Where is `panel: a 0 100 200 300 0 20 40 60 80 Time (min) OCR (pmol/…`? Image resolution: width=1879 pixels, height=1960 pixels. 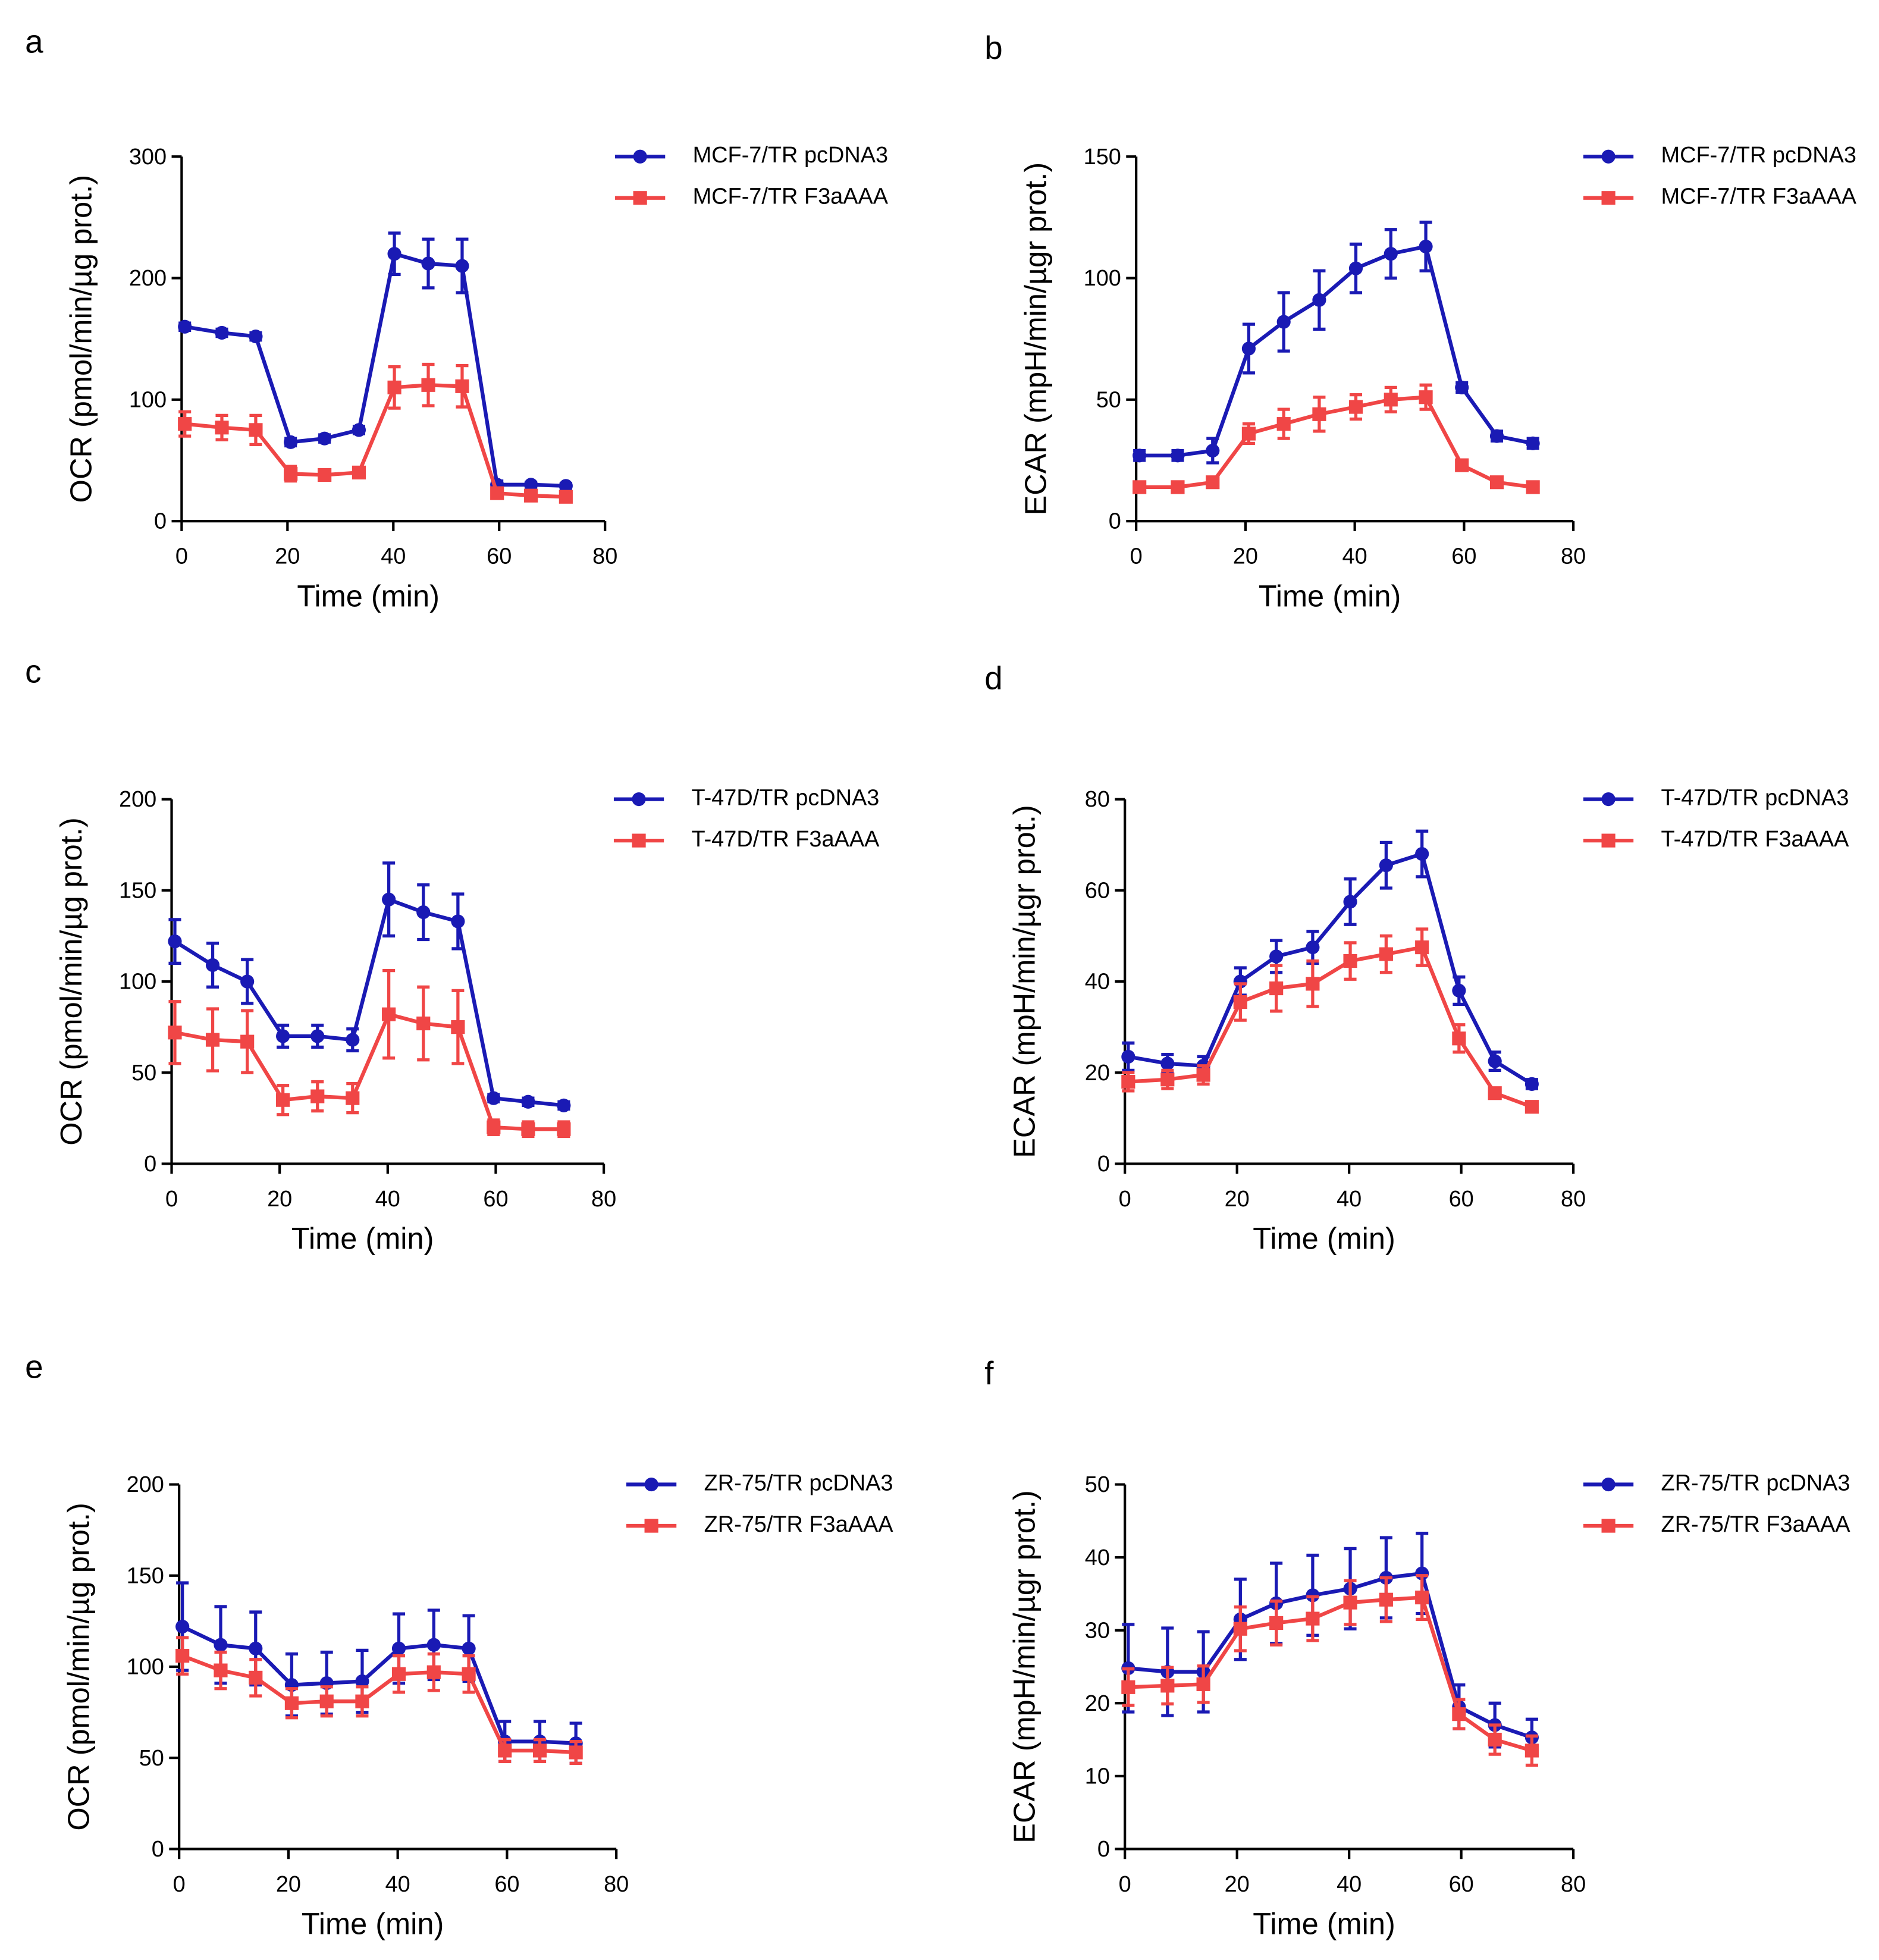 panel: a 0 100 200 300 0 20 40 60 80 Time (min) OCR (pmol/… is located at coordinates (457, 318).